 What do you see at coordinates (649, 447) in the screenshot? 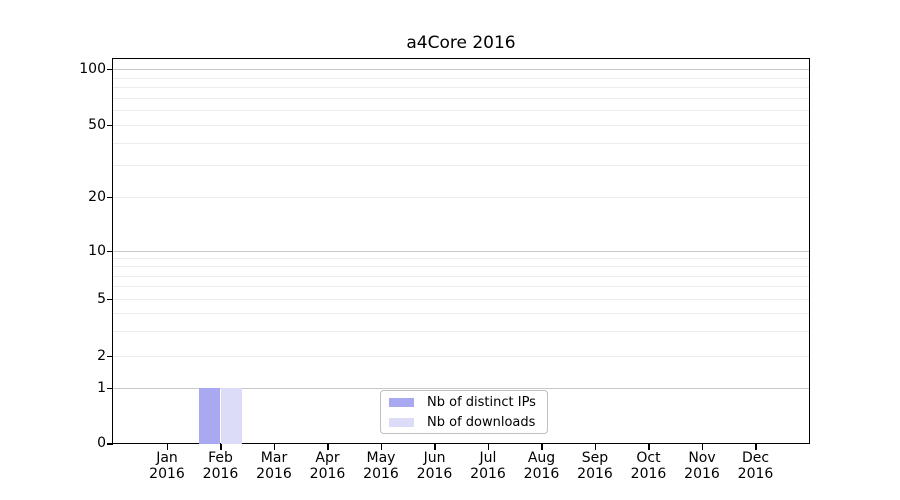
I see `x-tick-mark-oct` at bounding box center [649, 447].